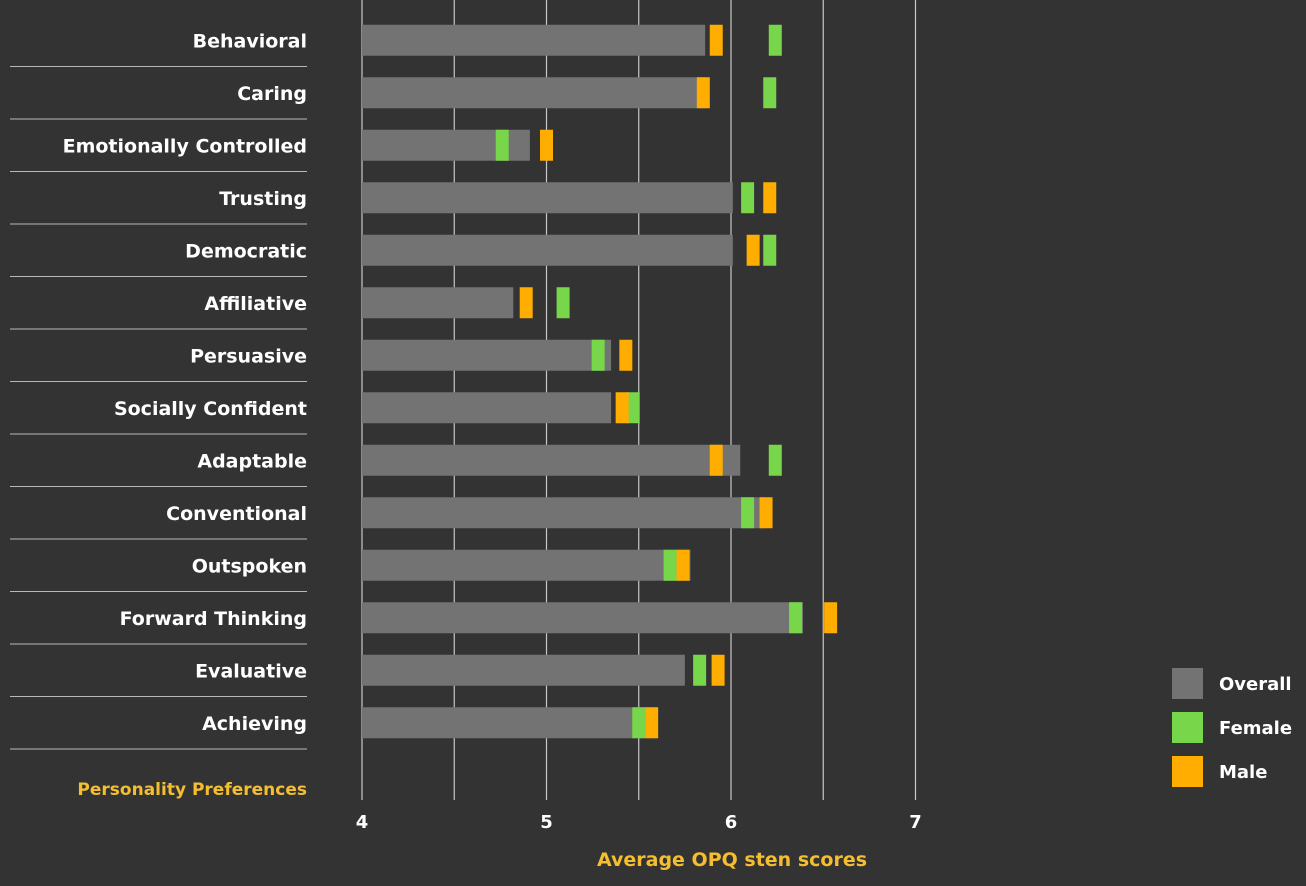 The height and width of the screenshot is (886, 1306). Describe the element at coordinates (1187, 683) in the screenshot. I see `legend-swatch-overall` at that location.